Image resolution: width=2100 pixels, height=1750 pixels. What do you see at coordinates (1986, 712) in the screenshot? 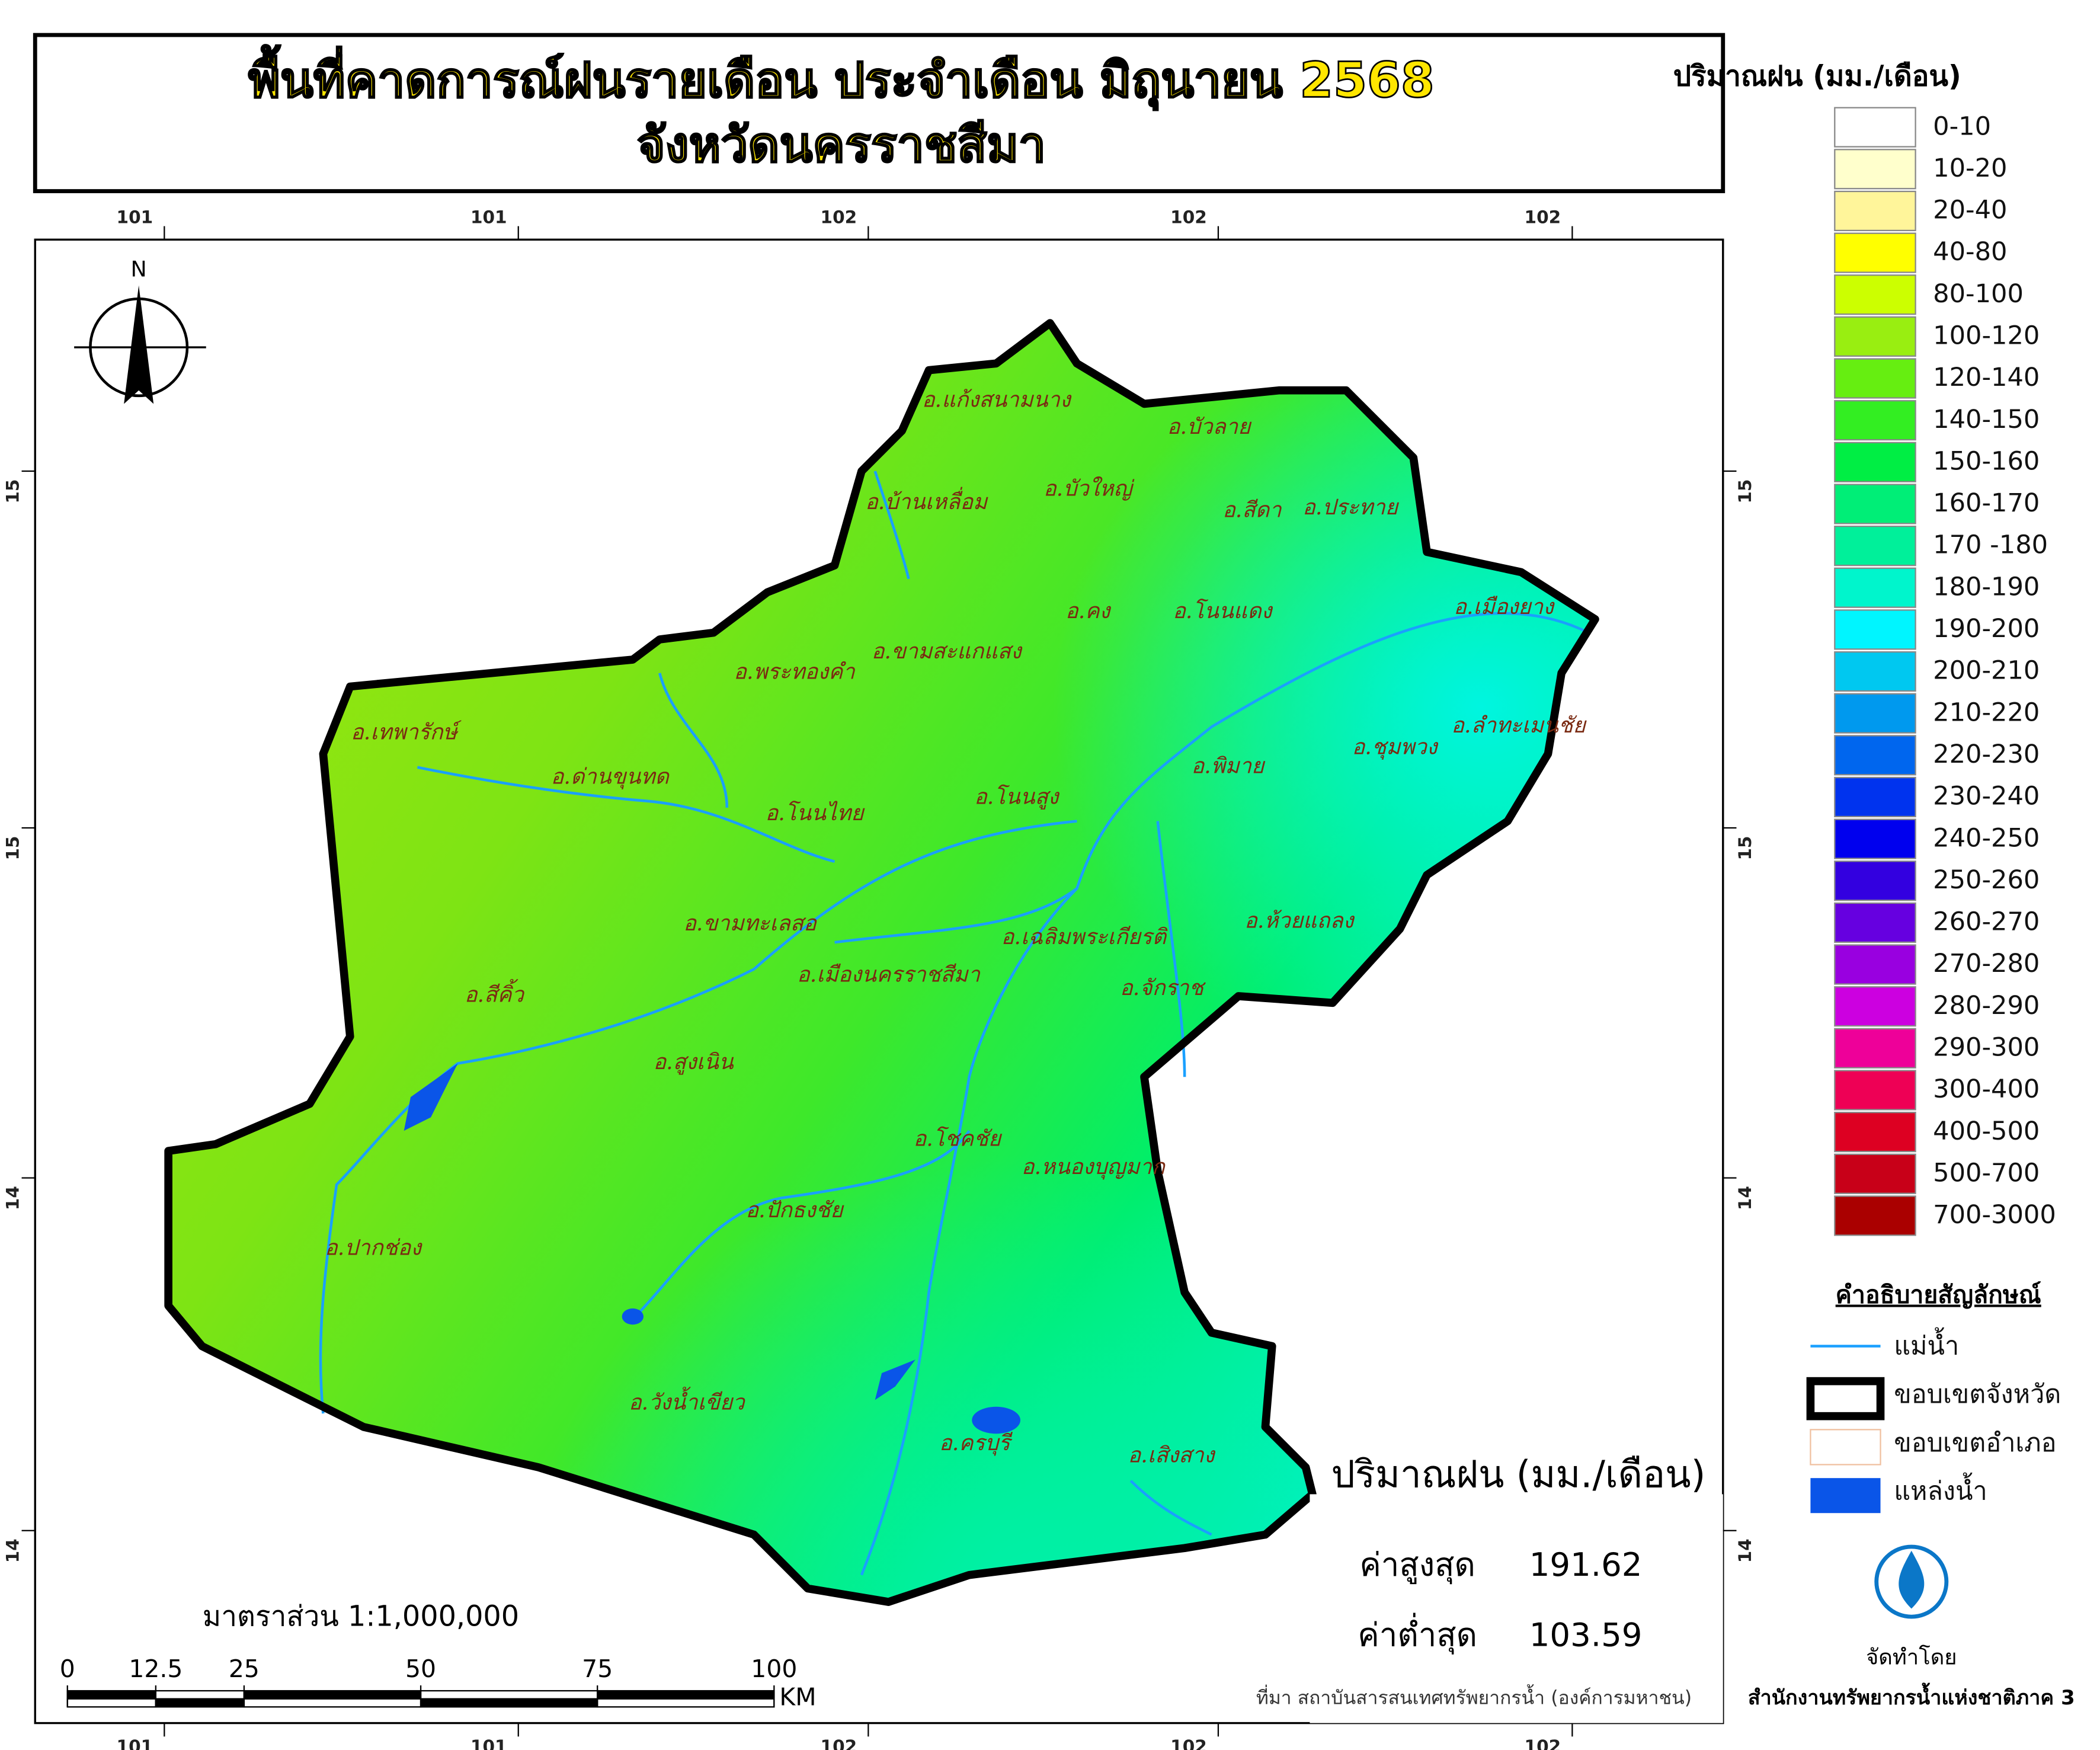
I see `legend-label: 210-220` at bounding box center [1986, 712].